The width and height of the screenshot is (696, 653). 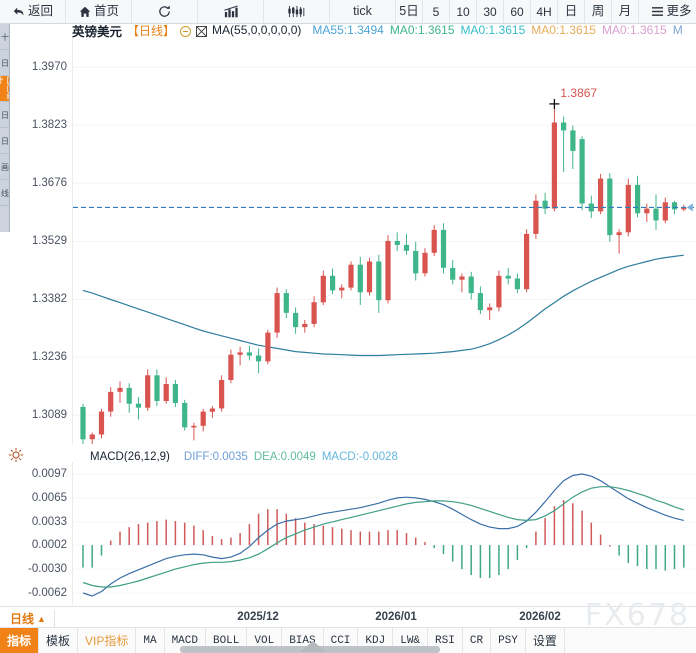 I want to click on left-strip-item-5: 画, so click(x=5, y=167).